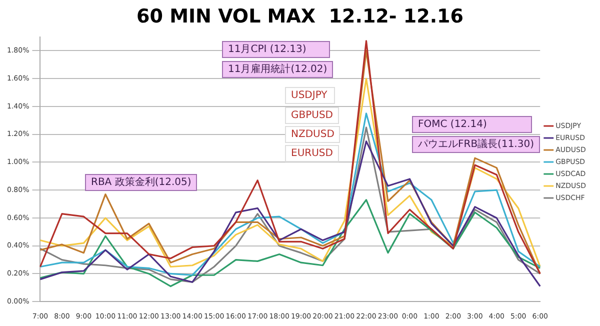 The image size is (600, 326). What do you see at coordinates (312, 134) in the screenshot?
I see `note-box: NZDUSD` at bounding box center [312, 134].